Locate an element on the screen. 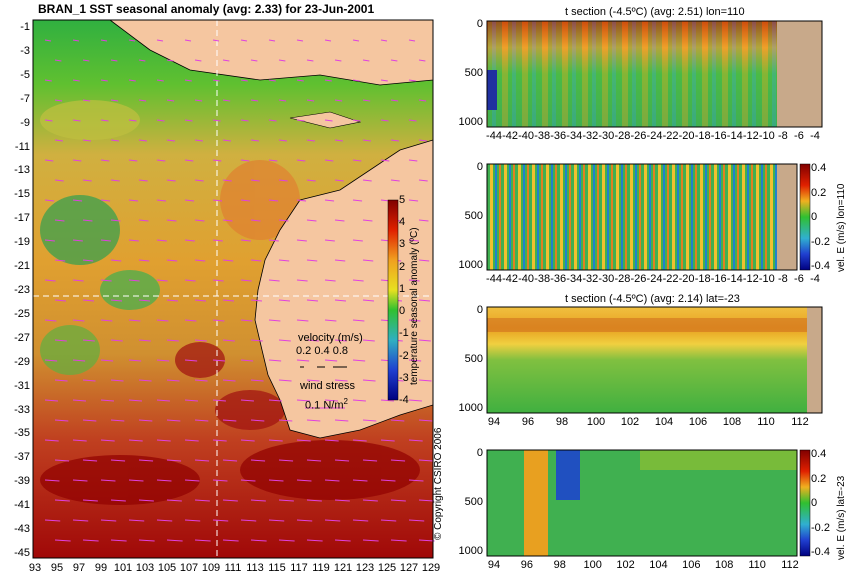 This screenshot has height=580, width=850. panel4-colorbar-label: vel. E (m/s) lat=-23 is located at coordinates (841, 517).